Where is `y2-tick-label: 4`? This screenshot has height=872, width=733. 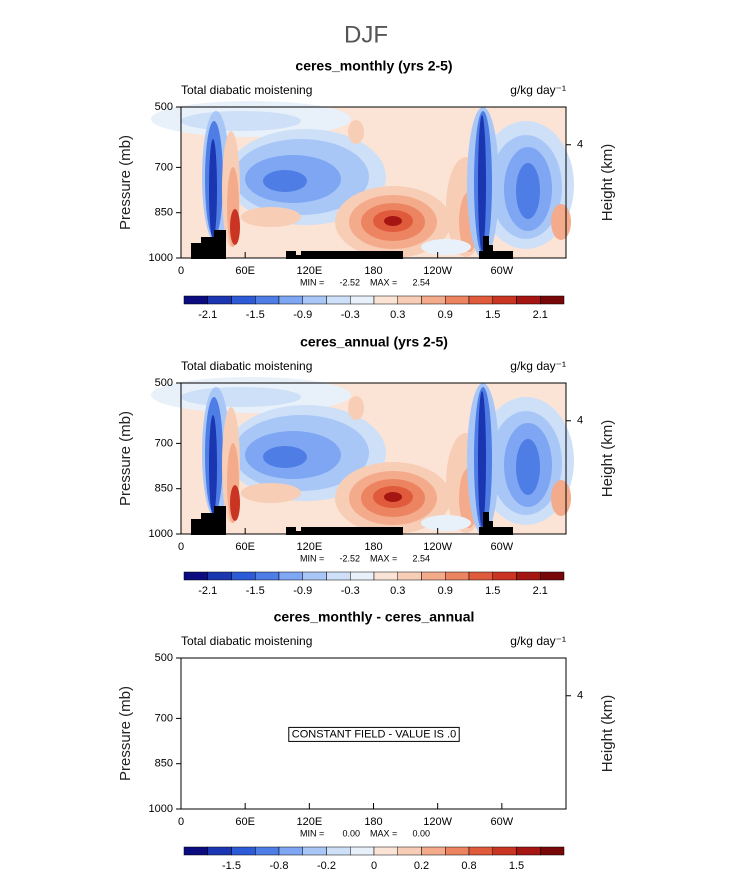 y2-tick-label: 4 is located at coordinates (580, 696).